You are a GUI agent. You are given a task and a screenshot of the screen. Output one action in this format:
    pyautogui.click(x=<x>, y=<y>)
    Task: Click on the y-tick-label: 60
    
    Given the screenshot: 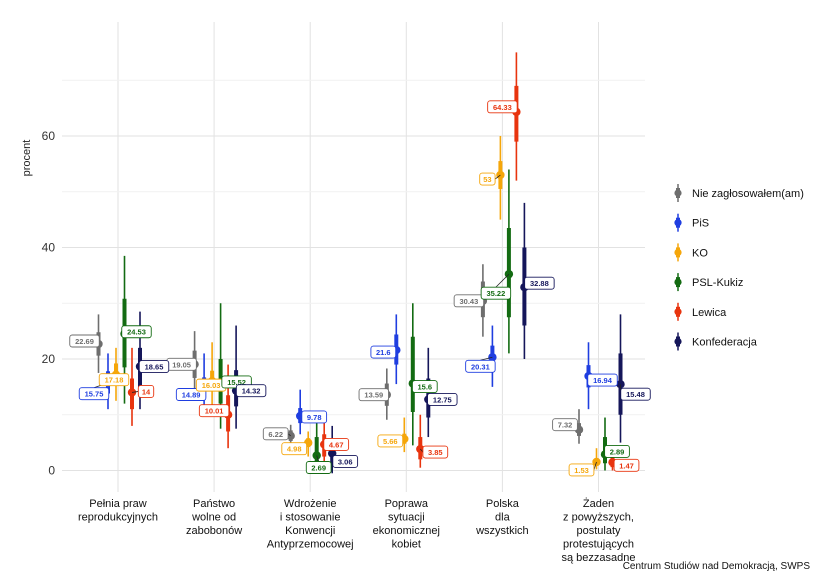 What is the action you would take?
    pyautogui.click(x=49, y=136)
    